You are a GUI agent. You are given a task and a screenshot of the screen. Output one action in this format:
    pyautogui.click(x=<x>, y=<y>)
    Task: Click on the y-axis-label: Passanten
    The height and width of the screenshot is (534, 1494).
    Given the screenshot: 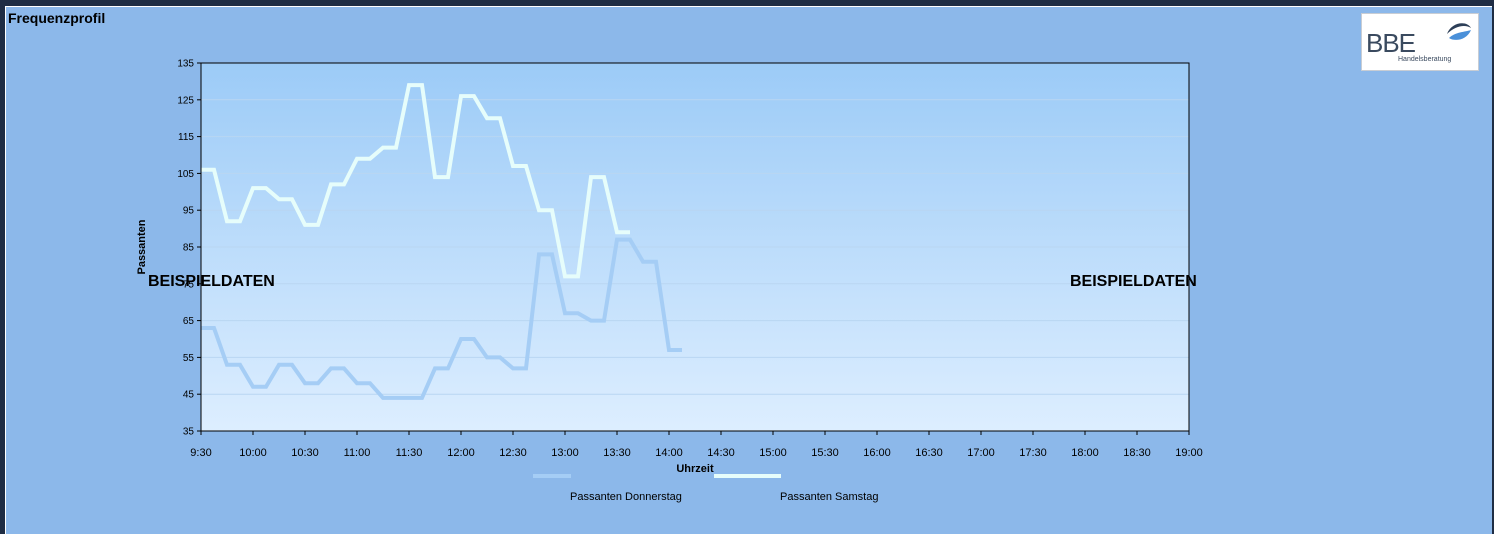 What is the action you would take?
    pyautogui.click(x=142, y=246)
    